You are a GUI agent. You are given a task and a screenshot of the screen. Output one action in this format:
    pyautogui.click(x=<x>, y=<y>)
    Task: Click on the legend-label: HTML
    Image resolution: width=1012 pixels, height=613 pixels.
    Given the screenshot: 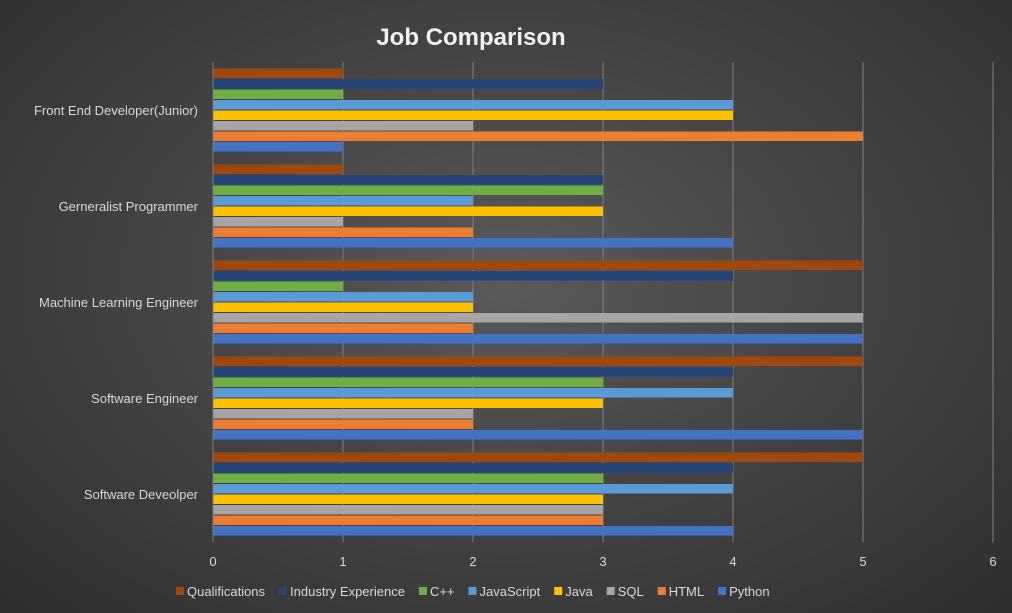 What is the action you would take?
    pyautogui.click(x=686, y=591)
    